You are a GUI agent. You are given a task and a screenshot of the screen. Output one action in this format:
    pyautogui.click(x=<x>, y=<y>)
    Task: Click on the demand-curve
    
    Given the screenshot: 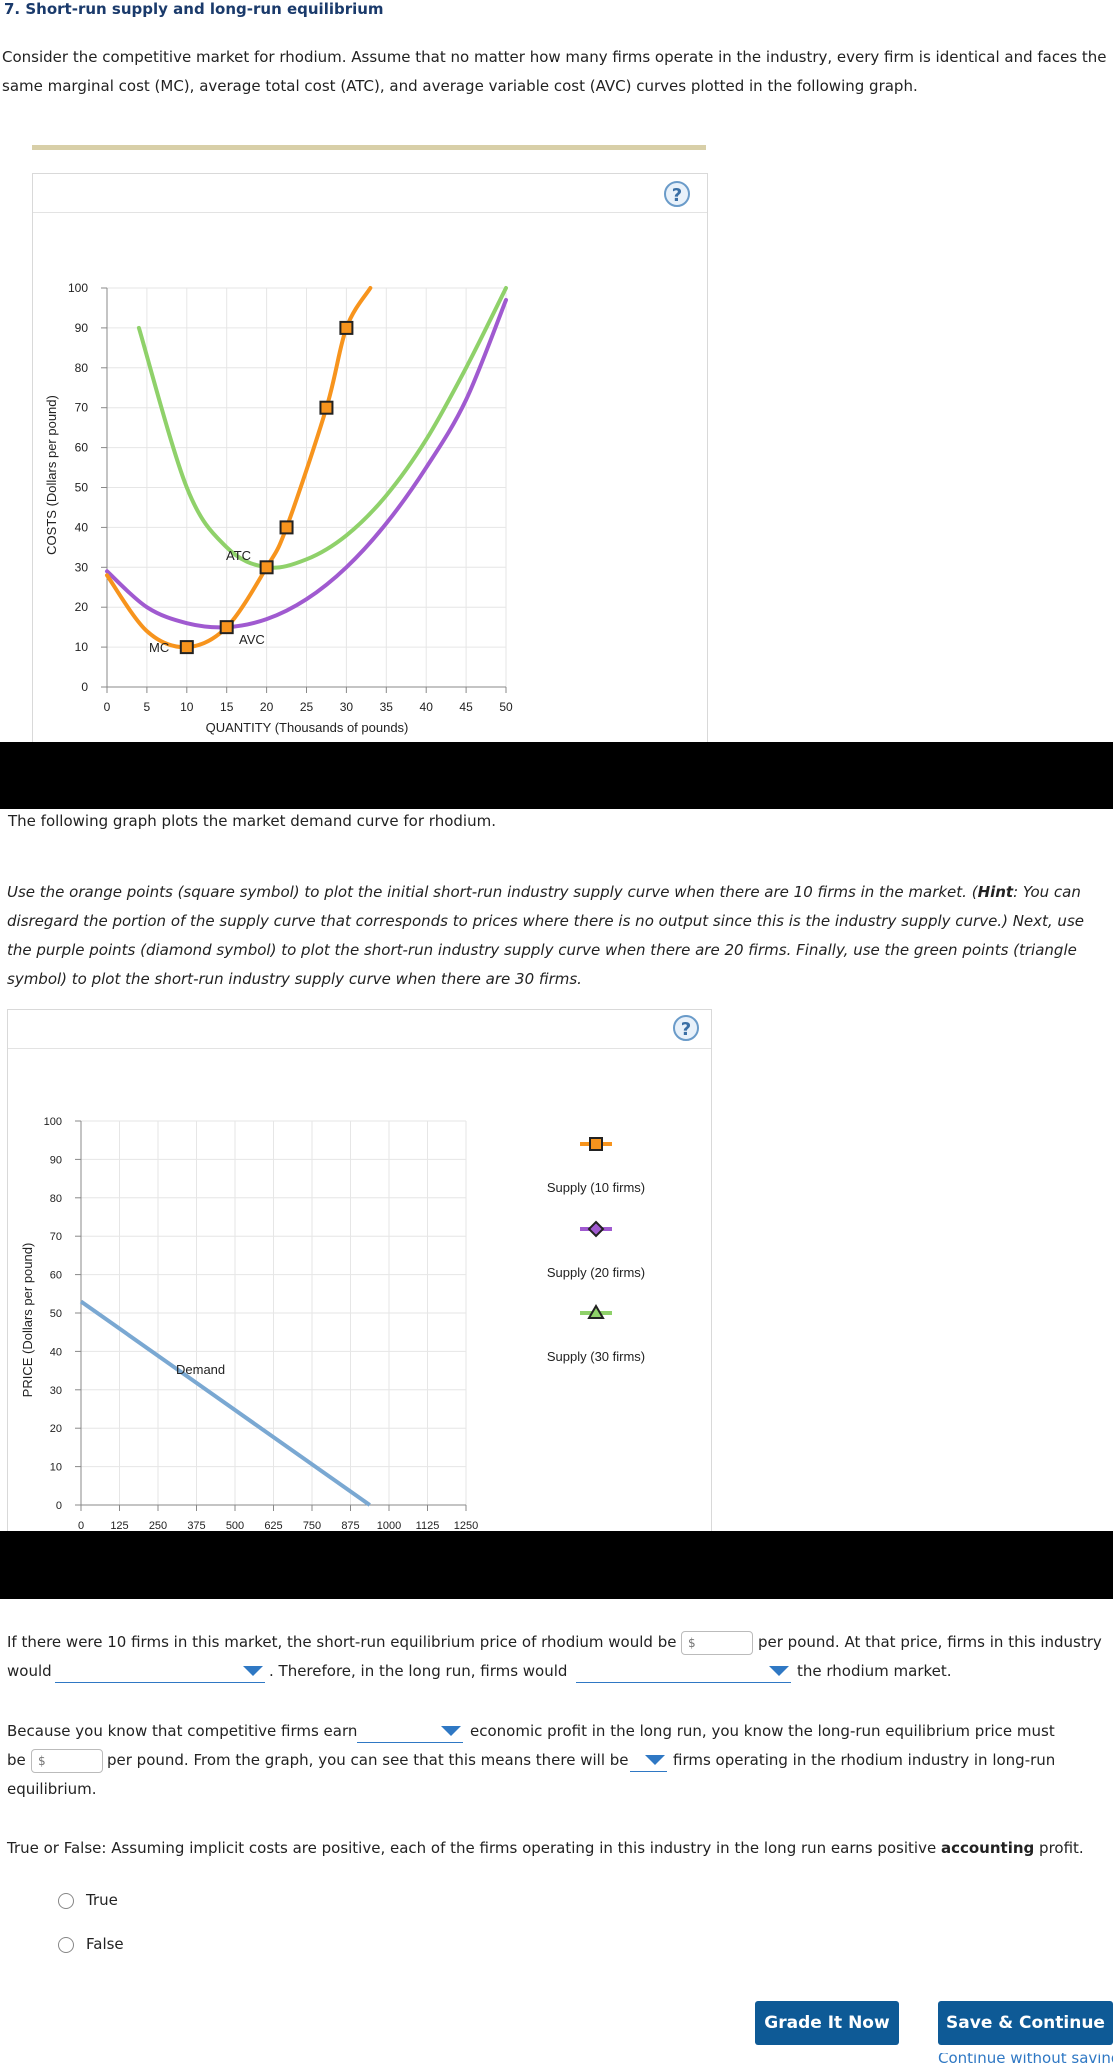 What is the action you would take?
    pyautogui.click(x=225, y=1403)
    